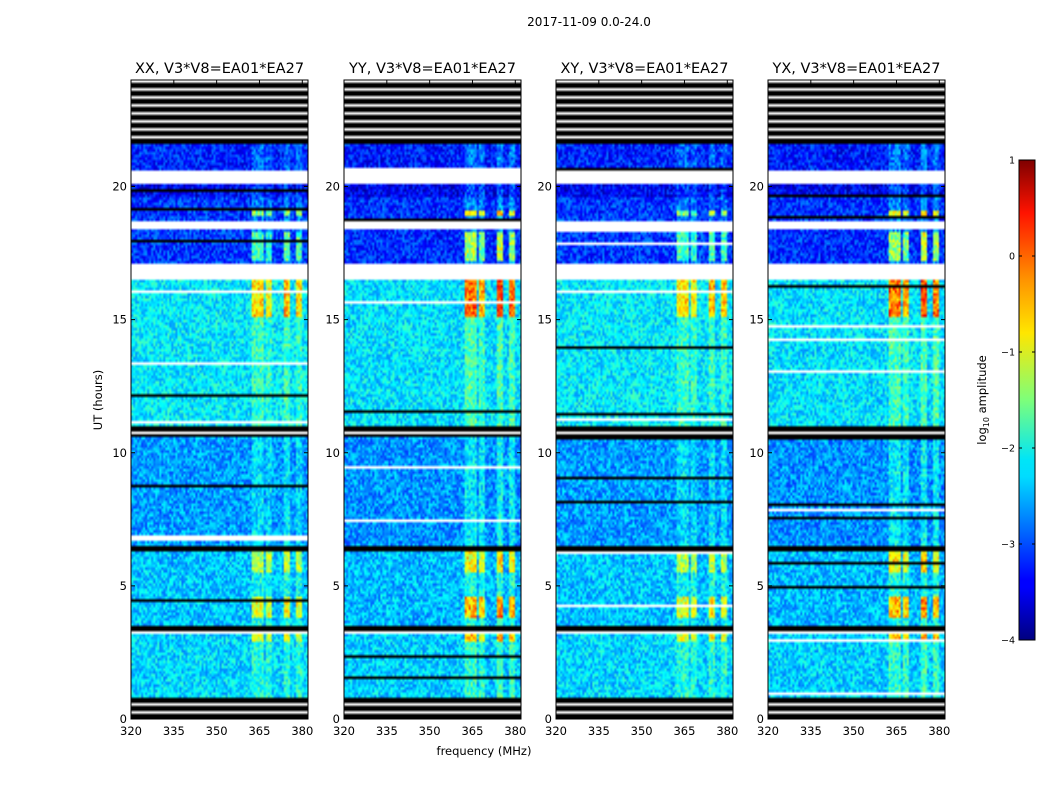  What do you see at coordinates (1027, 400) in the screenshot?
I see `colorbar-gradient` at bounding box center [1027, 400].